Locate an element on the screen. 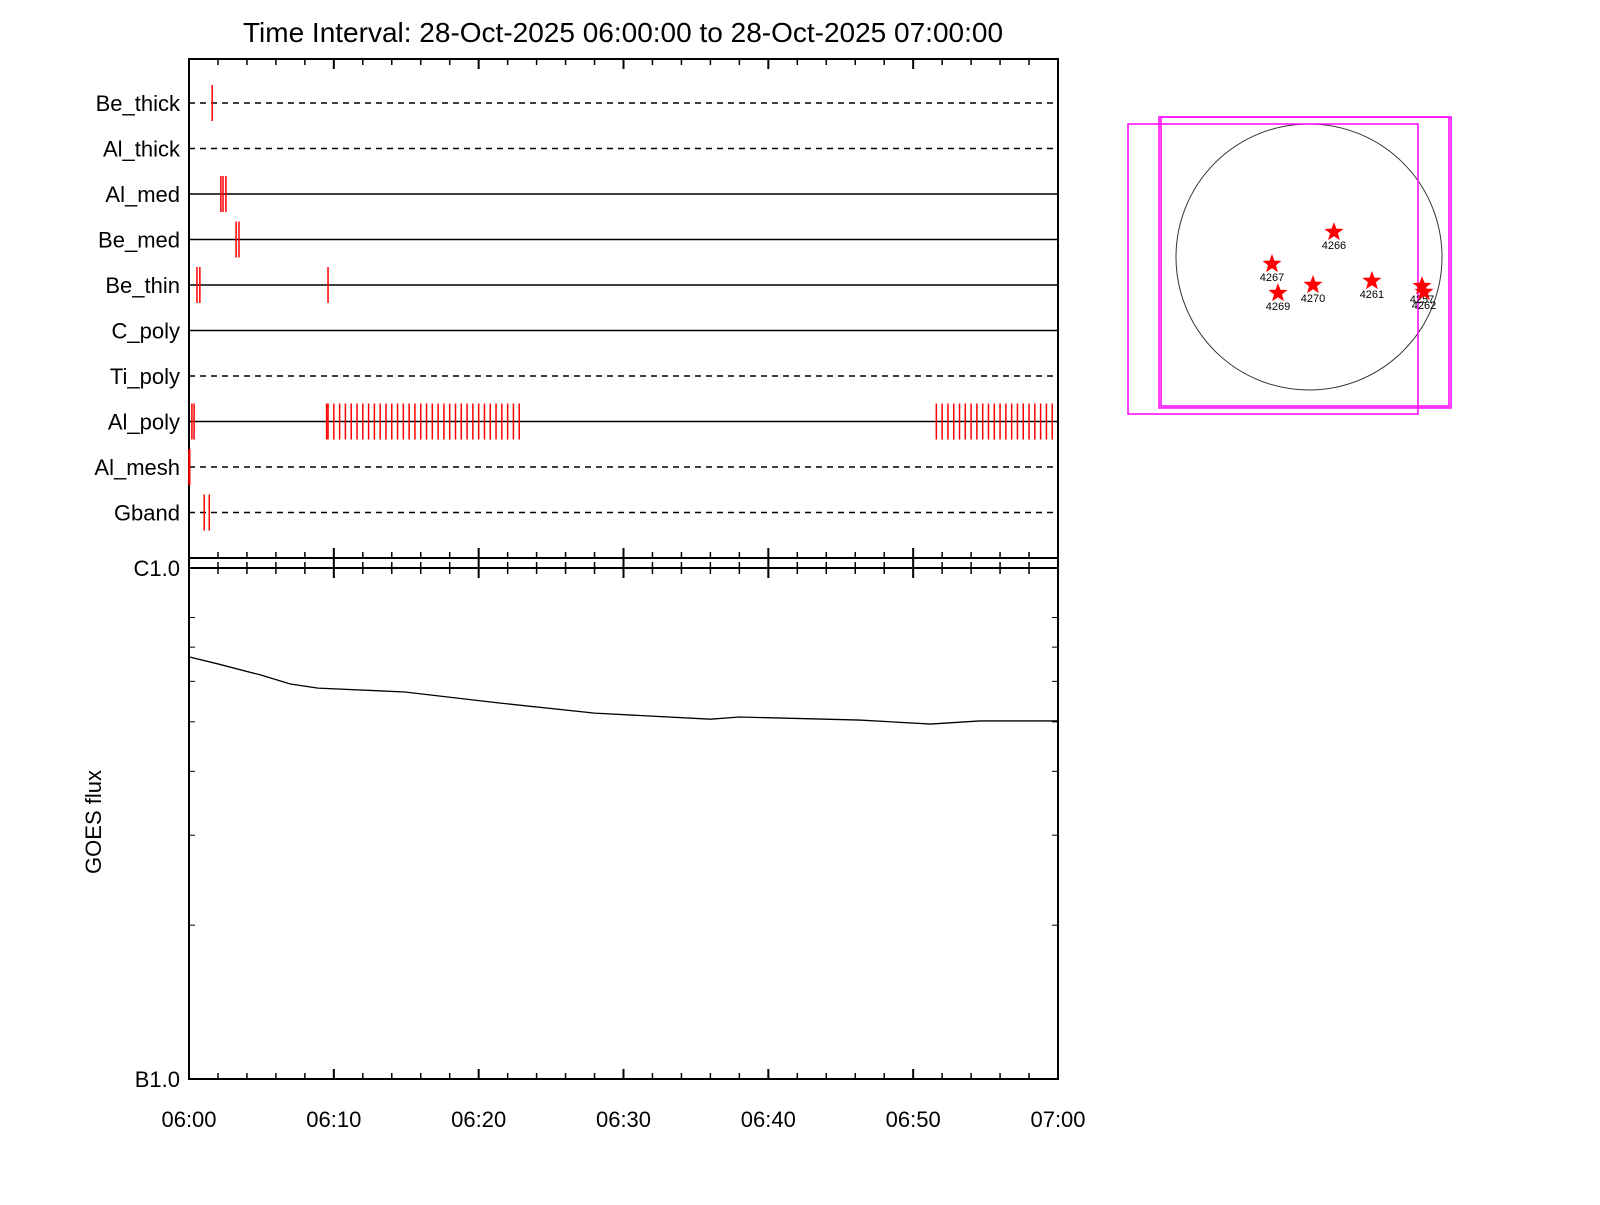 This screenshot has height=1205, width=1600. region-label: 4262 is located at coordinates (1424, 306).